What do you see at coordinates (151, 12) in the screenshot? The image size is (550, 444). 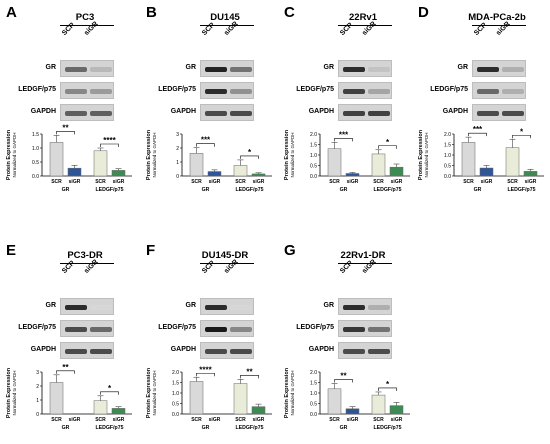 I see `panel-letter: B` at bounding box center [151, 12].